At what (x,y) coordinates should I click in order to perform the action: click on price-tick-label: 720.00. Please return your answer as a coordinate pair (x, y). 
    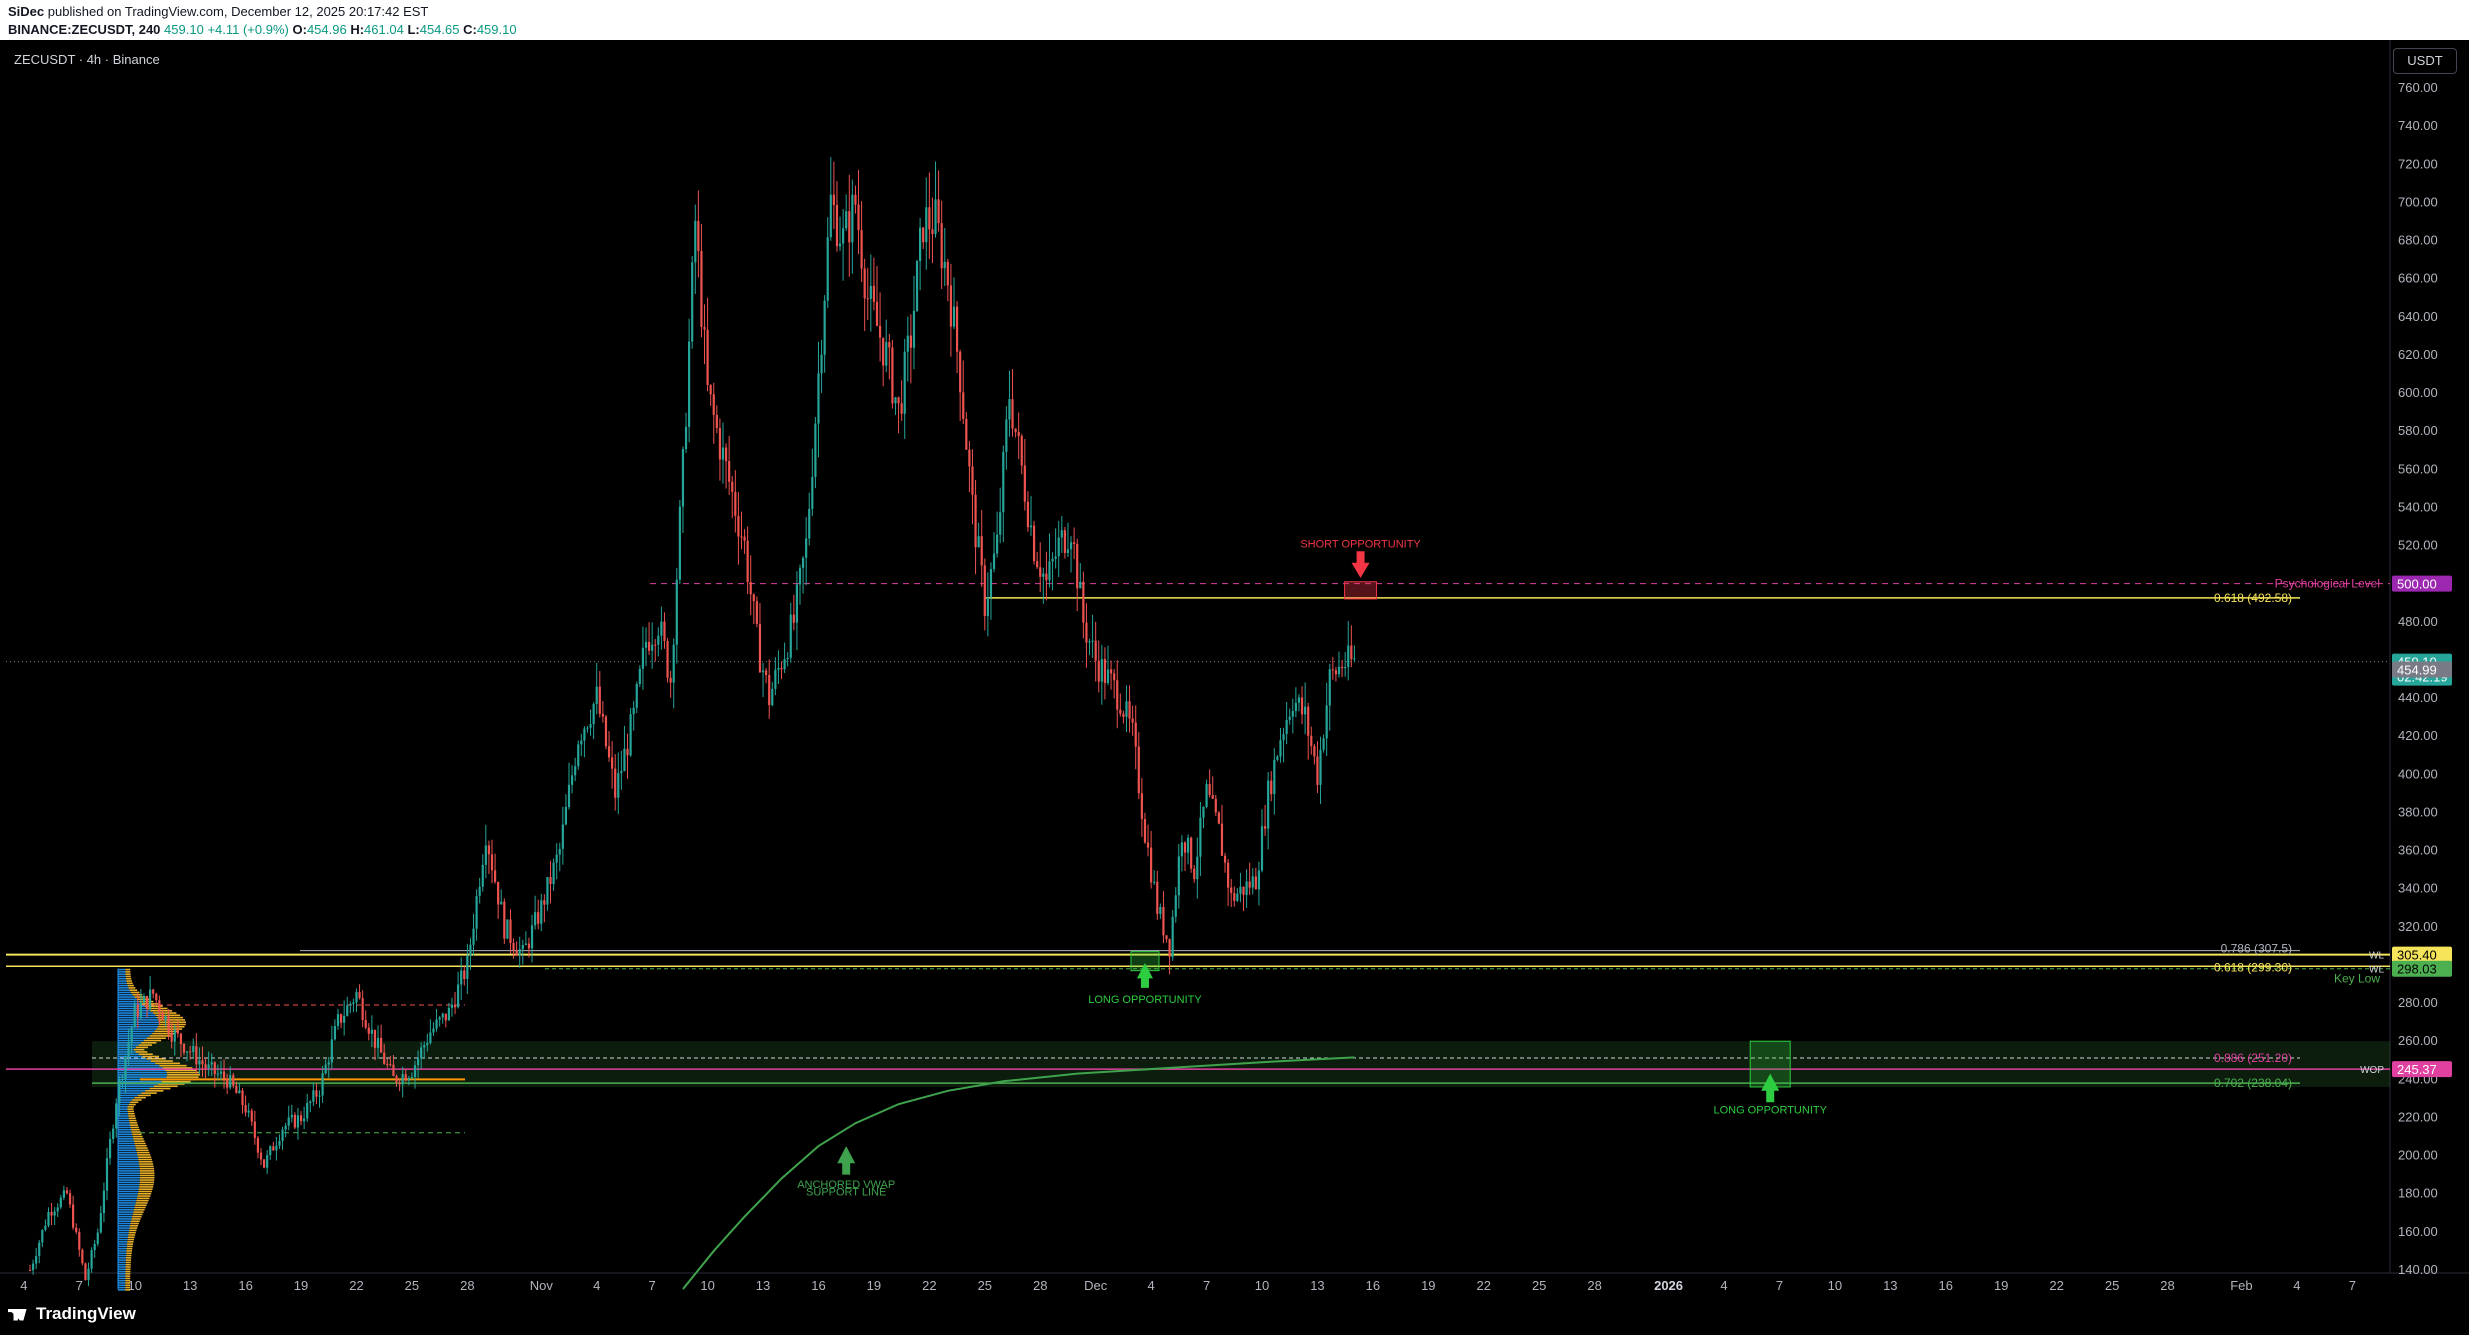
    Looking at the image, I should click on (2418, 163).